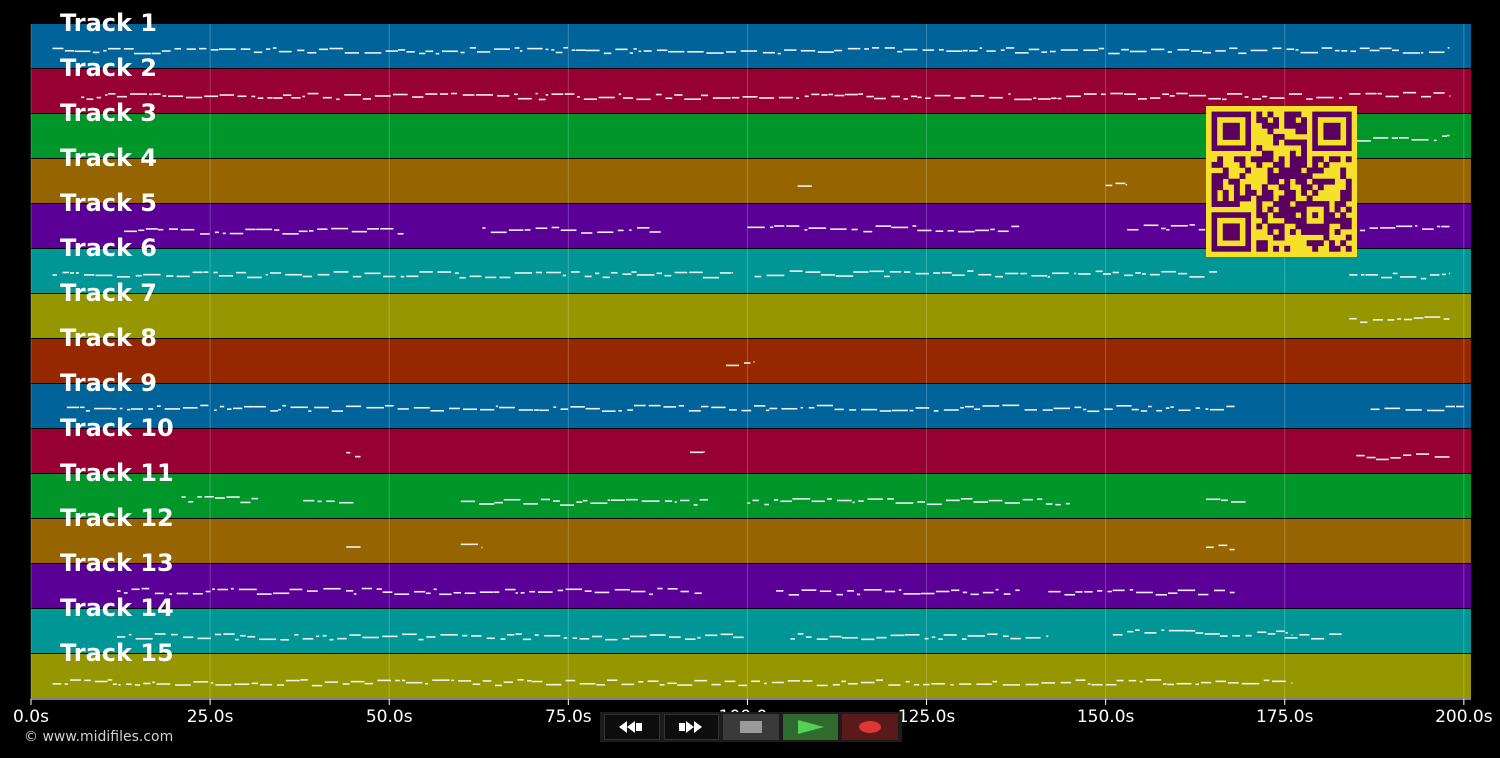  What do you see at coordinates (109, 248) in the screenshot?
I see `track-label: Track 6` at bounding box center [109, 248].